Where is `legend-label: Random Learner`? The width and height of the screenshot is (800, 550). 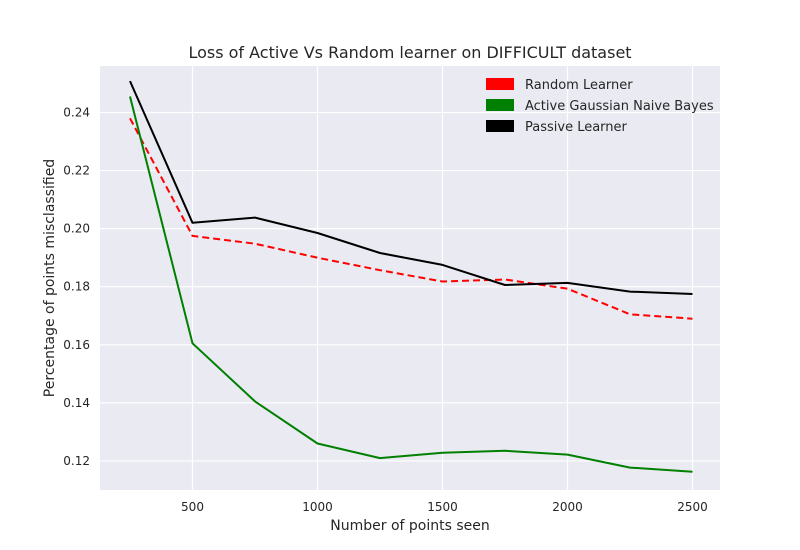 legend-label: Random Learner is located at coordinates (579, 85).